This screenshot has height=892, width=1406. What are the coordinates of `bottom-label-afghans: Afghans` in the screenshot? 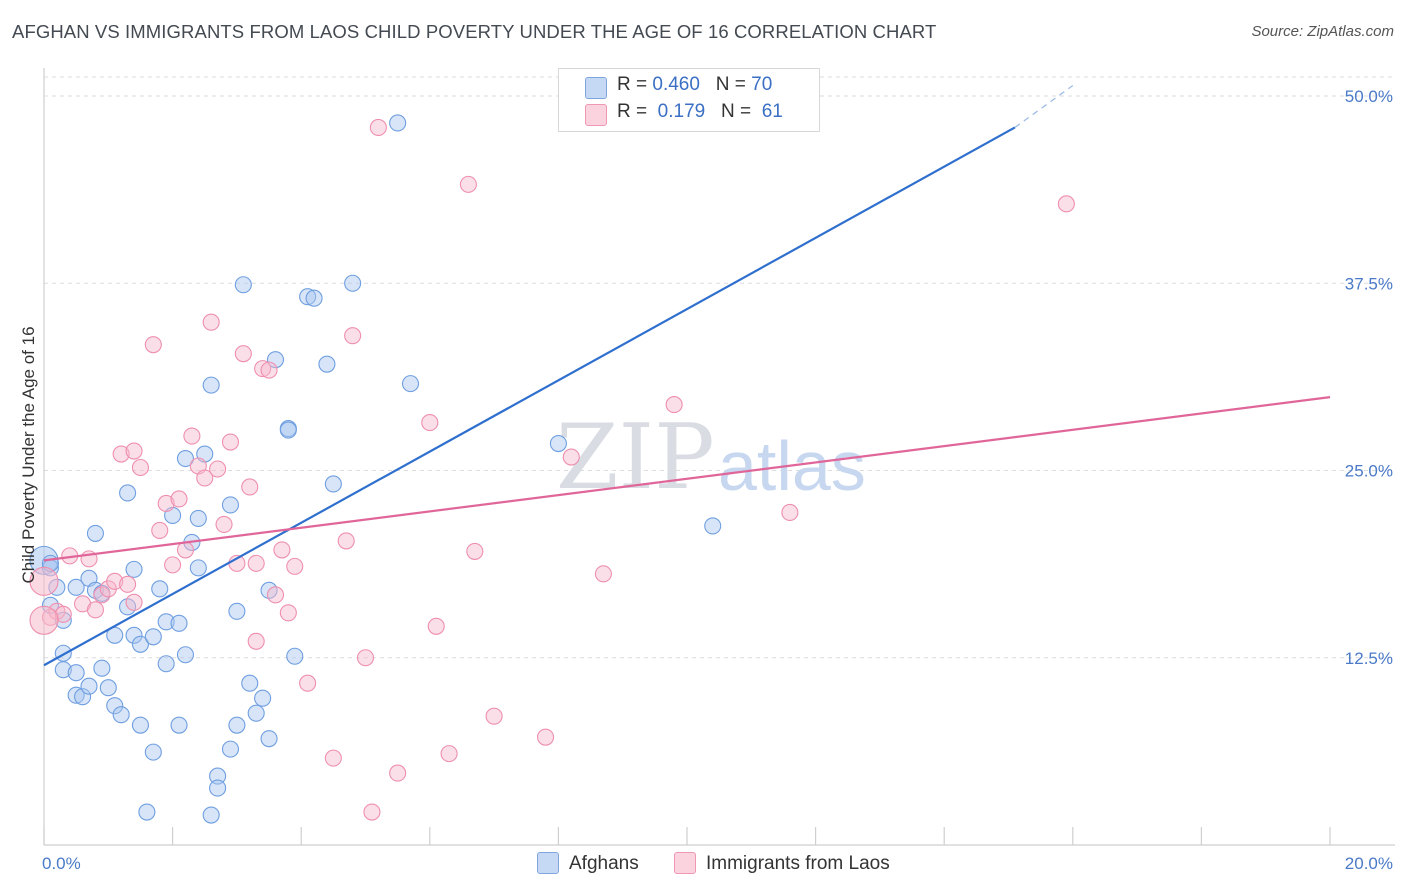 It's located at (604, 863).